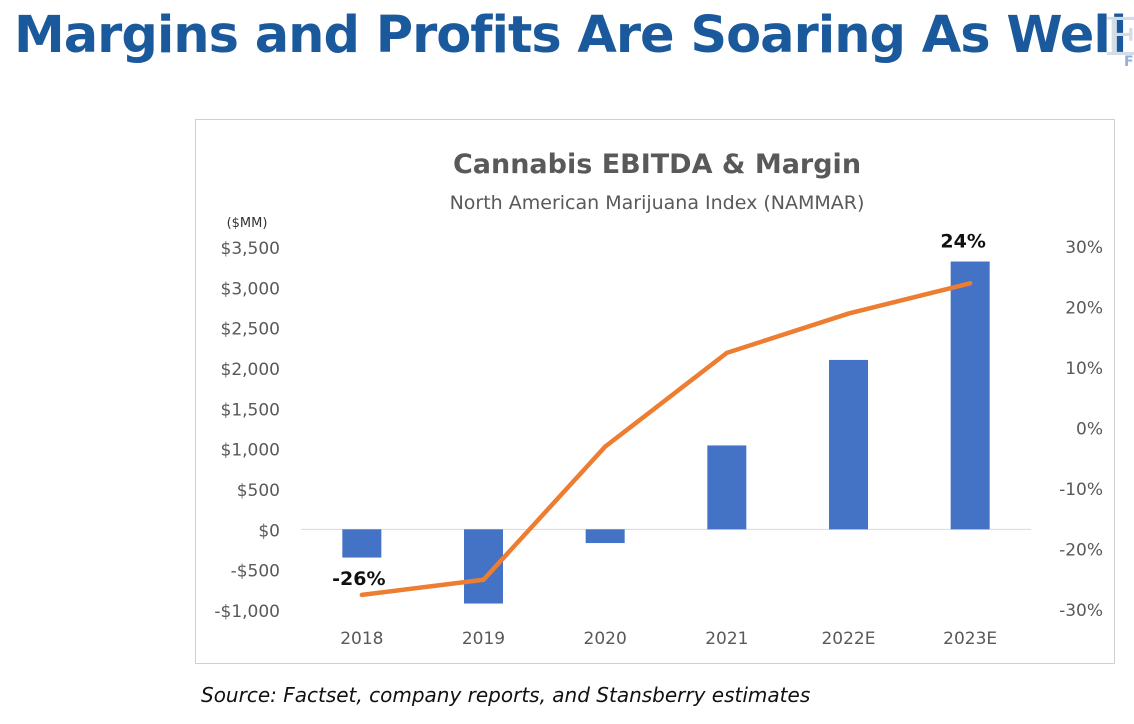 The width and height of the screenshot is (1134, 724). What do you see at coordinates (483, 639) in the screenshot?
I see `x-tick-label: 2019` at bounding box center [483, 639].